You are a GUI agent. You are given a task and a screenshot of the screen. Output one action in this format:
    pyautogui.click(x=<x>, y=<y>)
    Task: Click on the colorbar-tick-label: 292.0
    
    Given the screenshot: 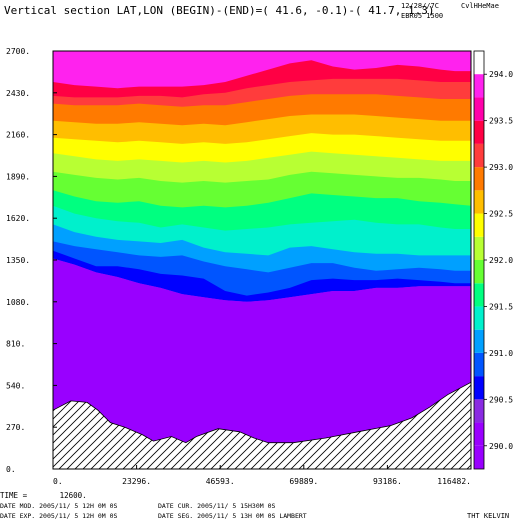 What is the action you would take?
    pyautogui.click(x=501, y=260)
    